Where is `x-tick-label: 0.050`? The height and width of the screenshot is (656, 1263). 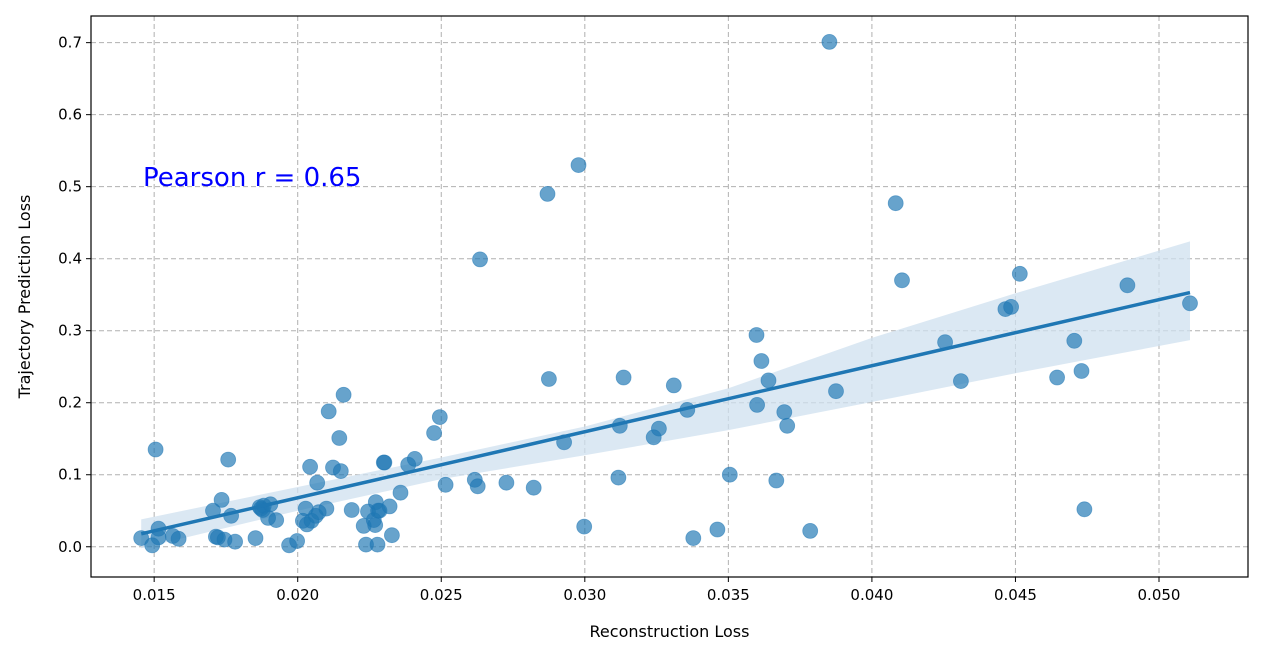
x-tick-label: 0.050 is located at coordinates (1159, 595).